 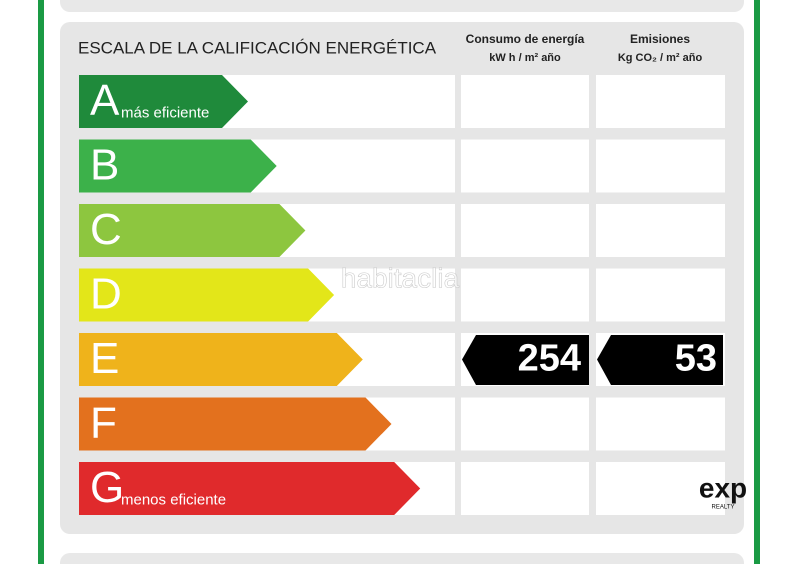 What do you see at coordinates (106, 229) in the screenshot?
I see `class-letter: C` at bounding box center [106, 229].